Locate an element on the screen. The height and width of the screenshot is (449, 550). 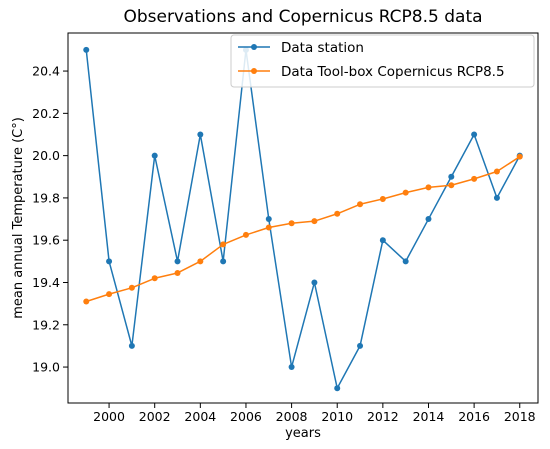
x-tick-label: 2014 is located at coordinates (429, 416).